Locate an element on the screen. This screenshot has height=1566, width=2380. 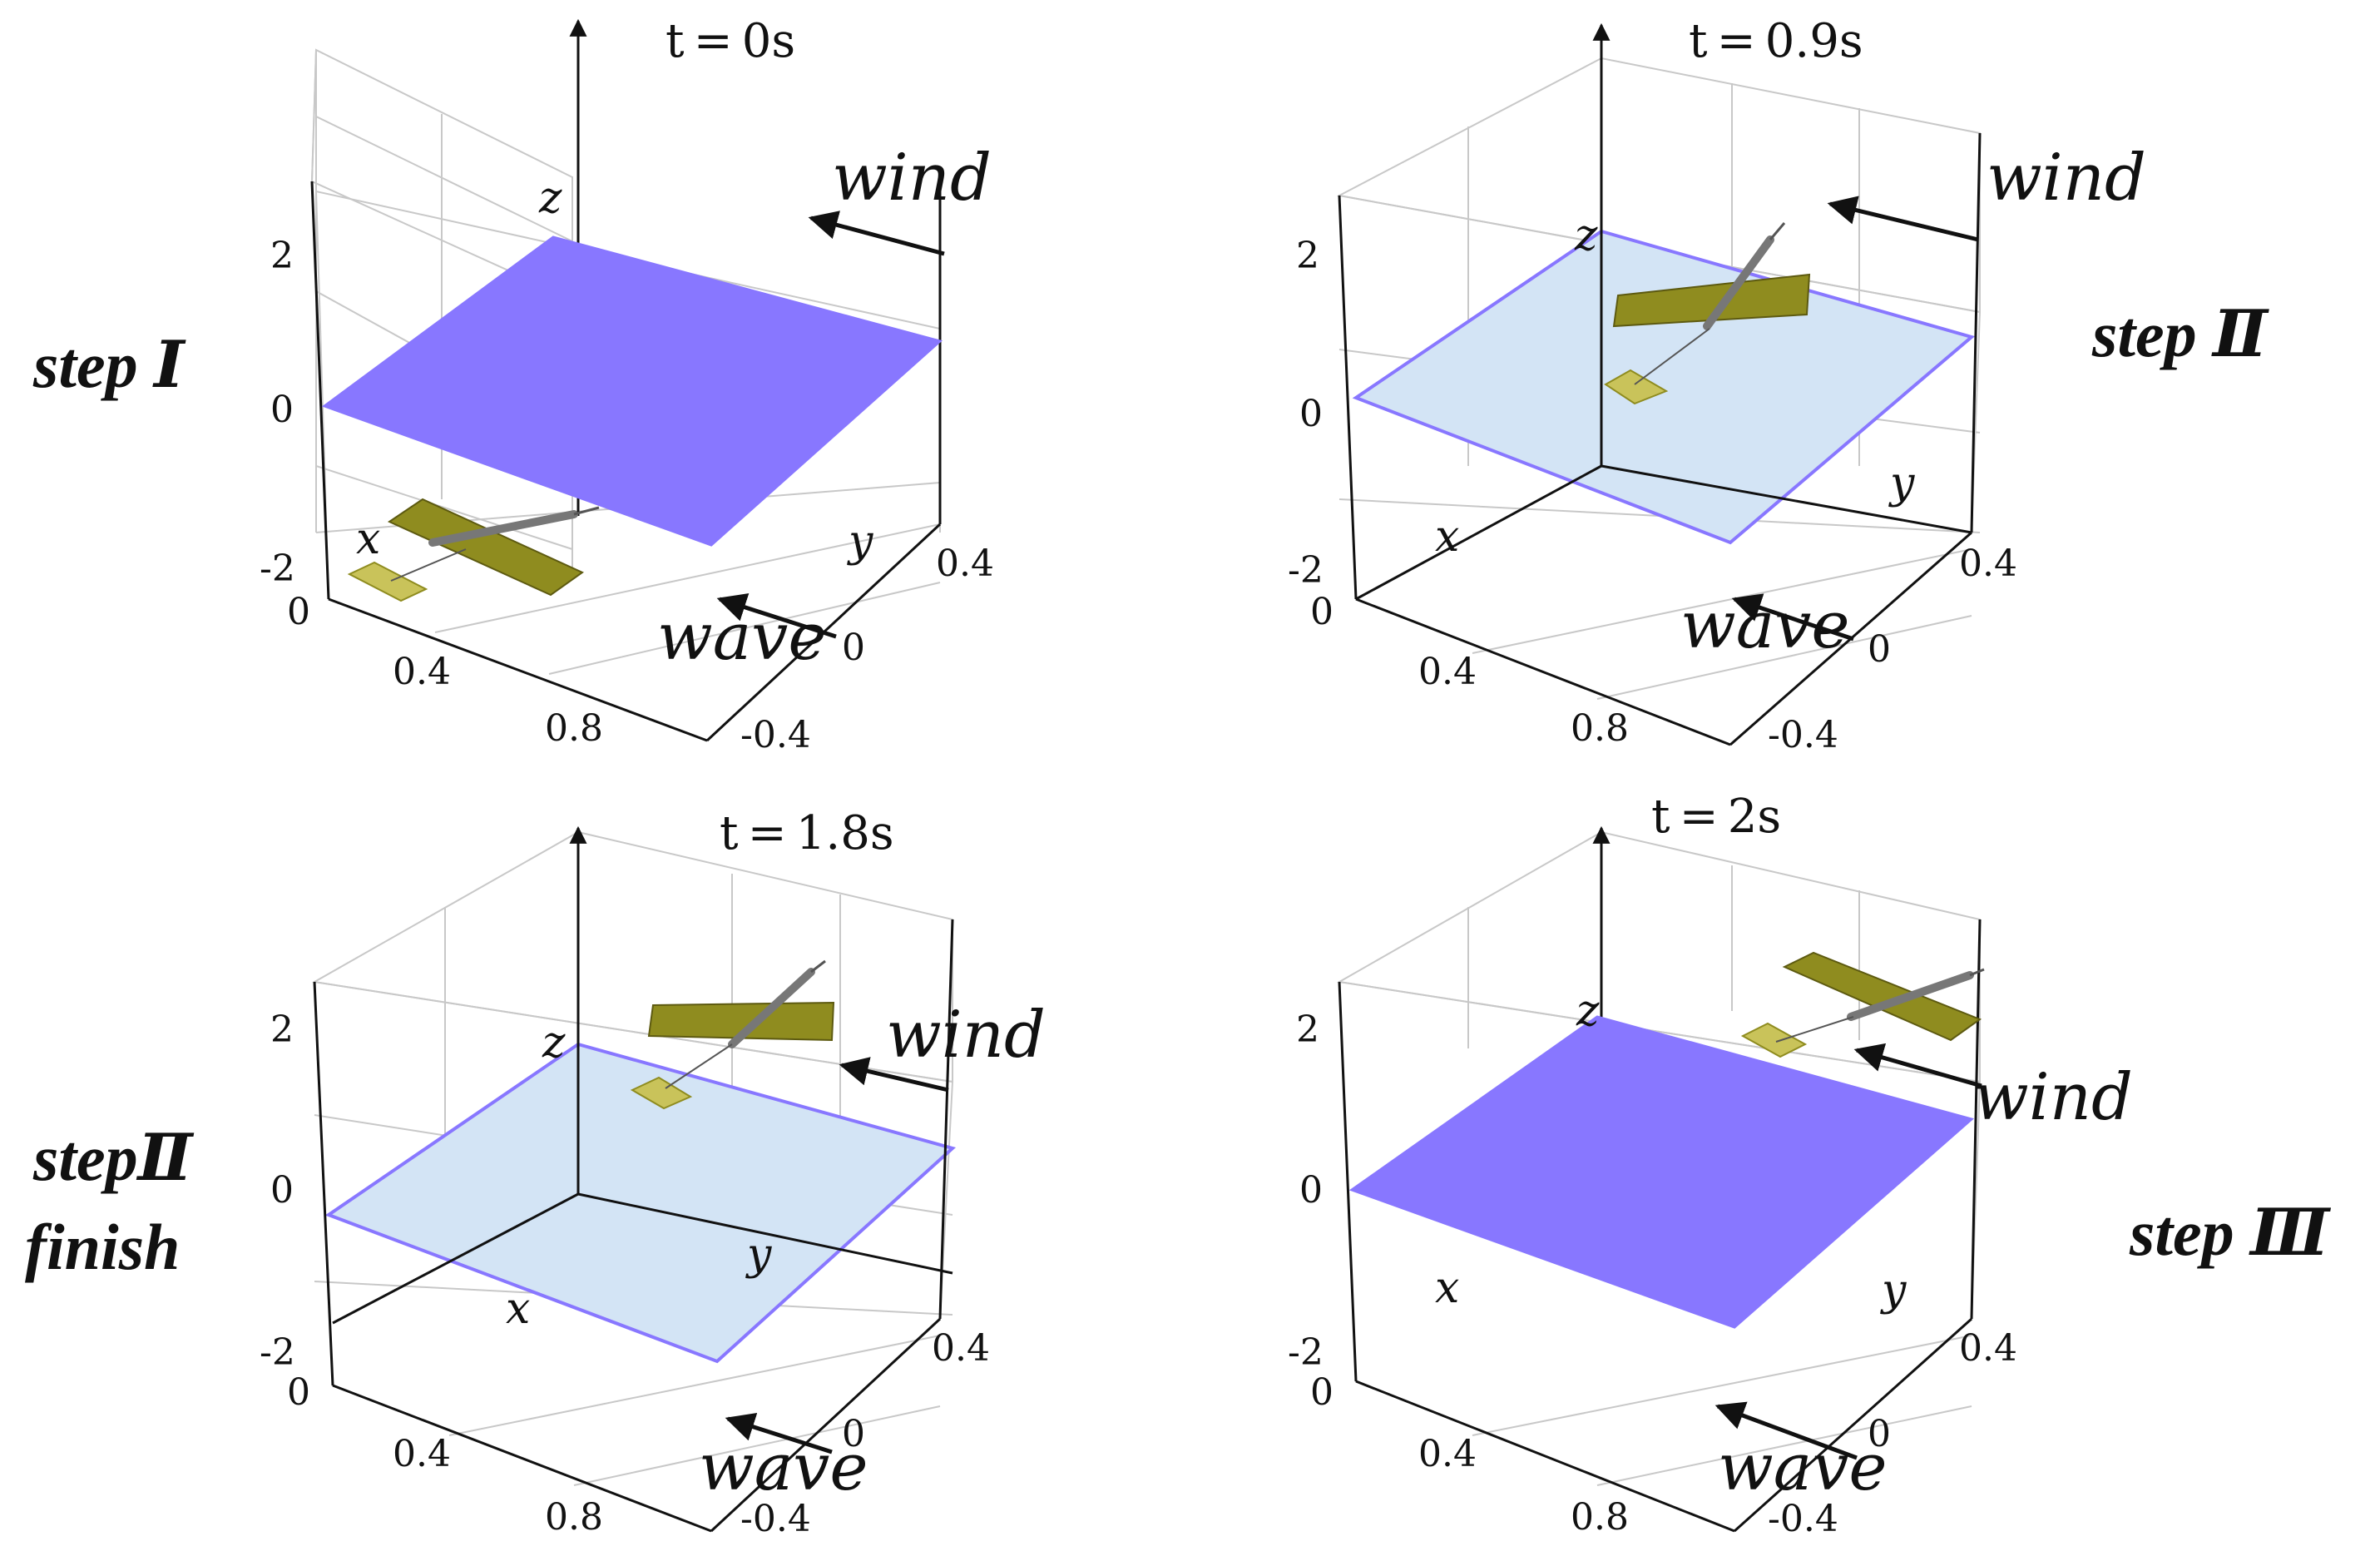
step-label-line-2: finish is located at coordinates (102, 1247).